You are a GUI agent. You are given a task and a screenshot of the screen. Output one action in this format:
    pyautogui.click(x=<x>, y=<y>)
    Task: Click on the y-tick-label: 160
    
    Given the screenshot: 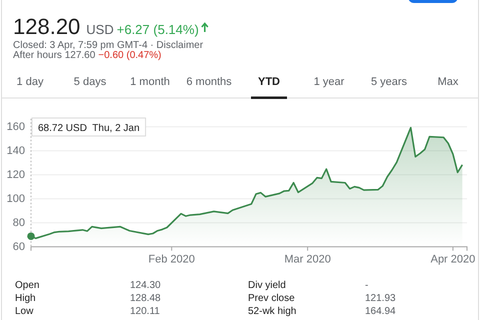 What is the action you would take?
    pyautogui.click(x=15, y=127)
    